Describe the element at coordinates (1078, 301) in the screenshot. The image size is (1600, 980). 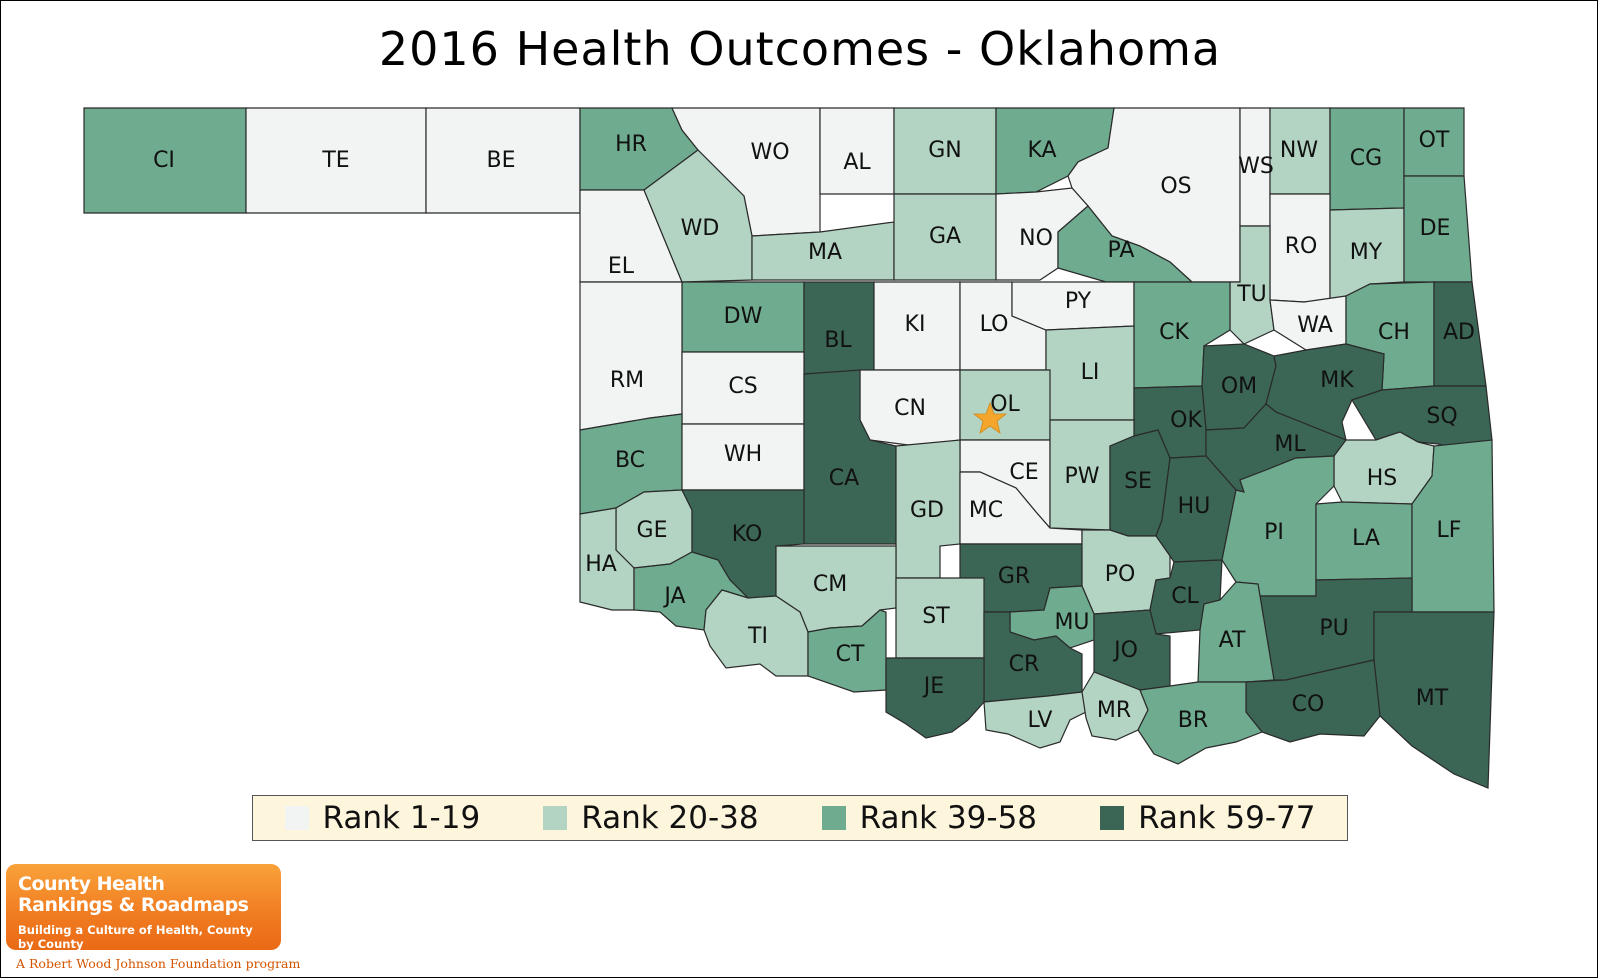
I see `county-label-py: PY` at that location.